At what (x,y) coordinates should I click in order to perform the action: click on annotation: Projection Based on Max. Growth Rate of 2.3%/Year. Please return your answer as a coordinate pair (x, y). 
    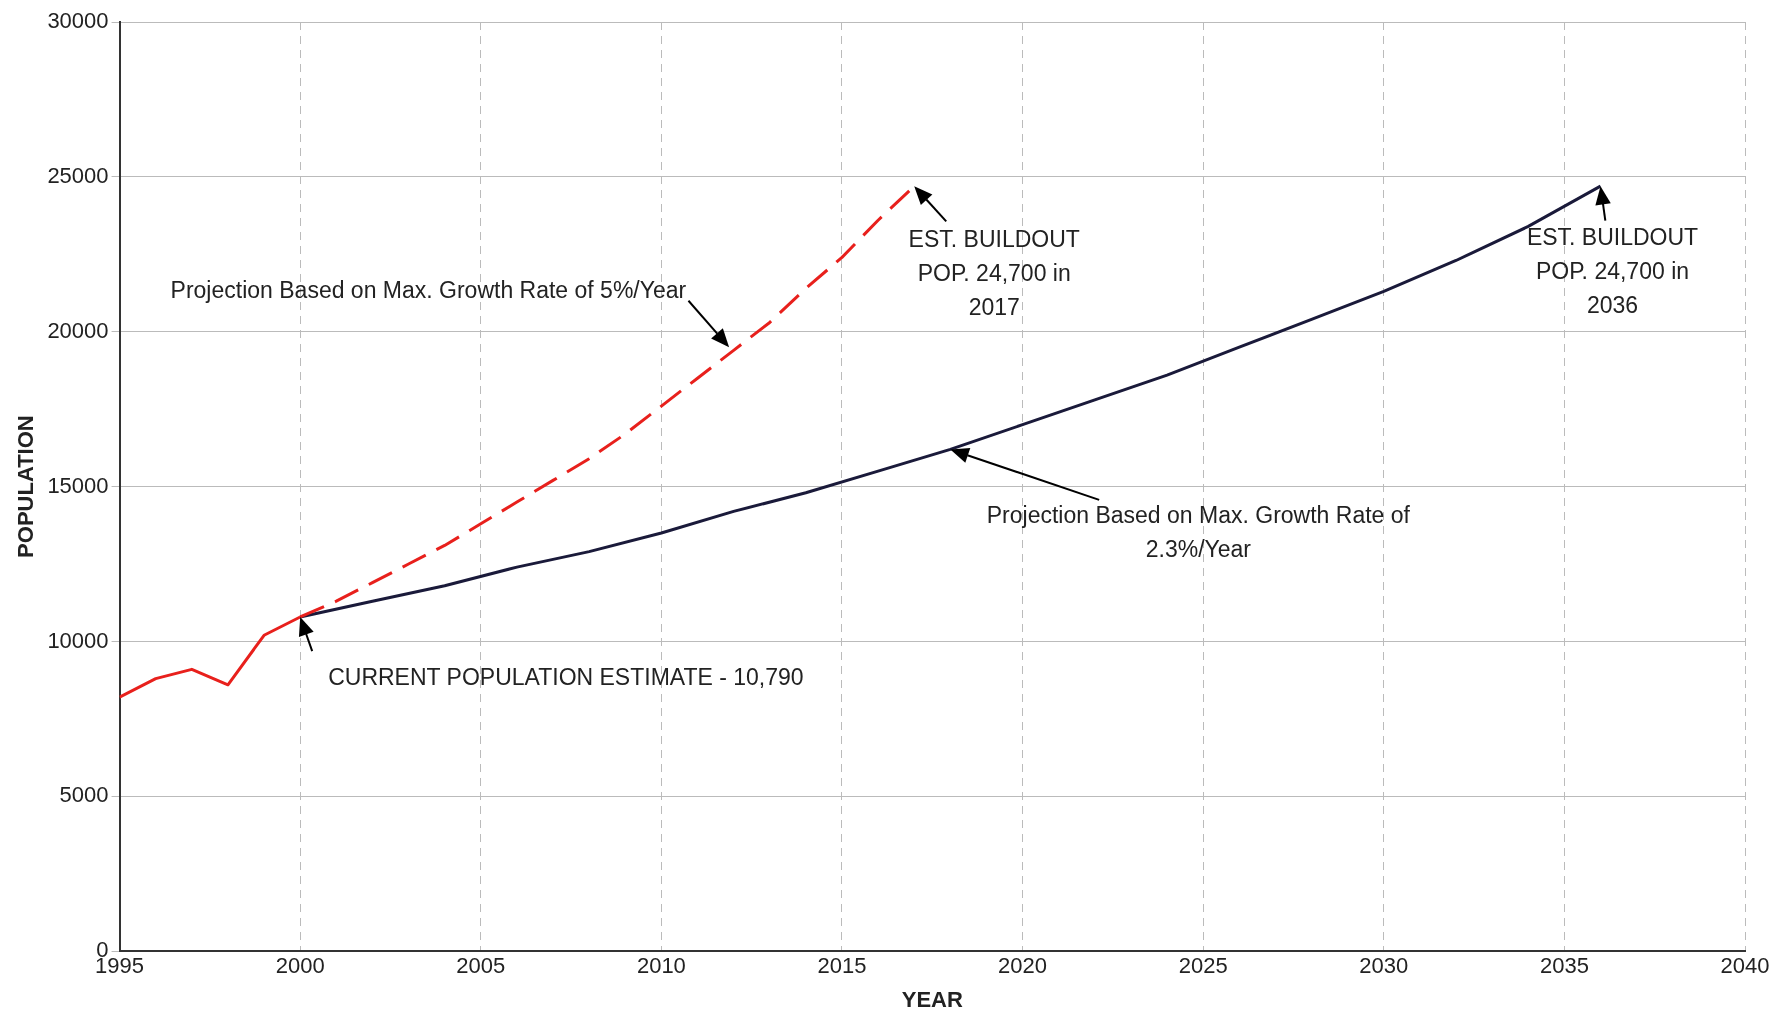
    Looking at the image, I should click on (1198, 531).